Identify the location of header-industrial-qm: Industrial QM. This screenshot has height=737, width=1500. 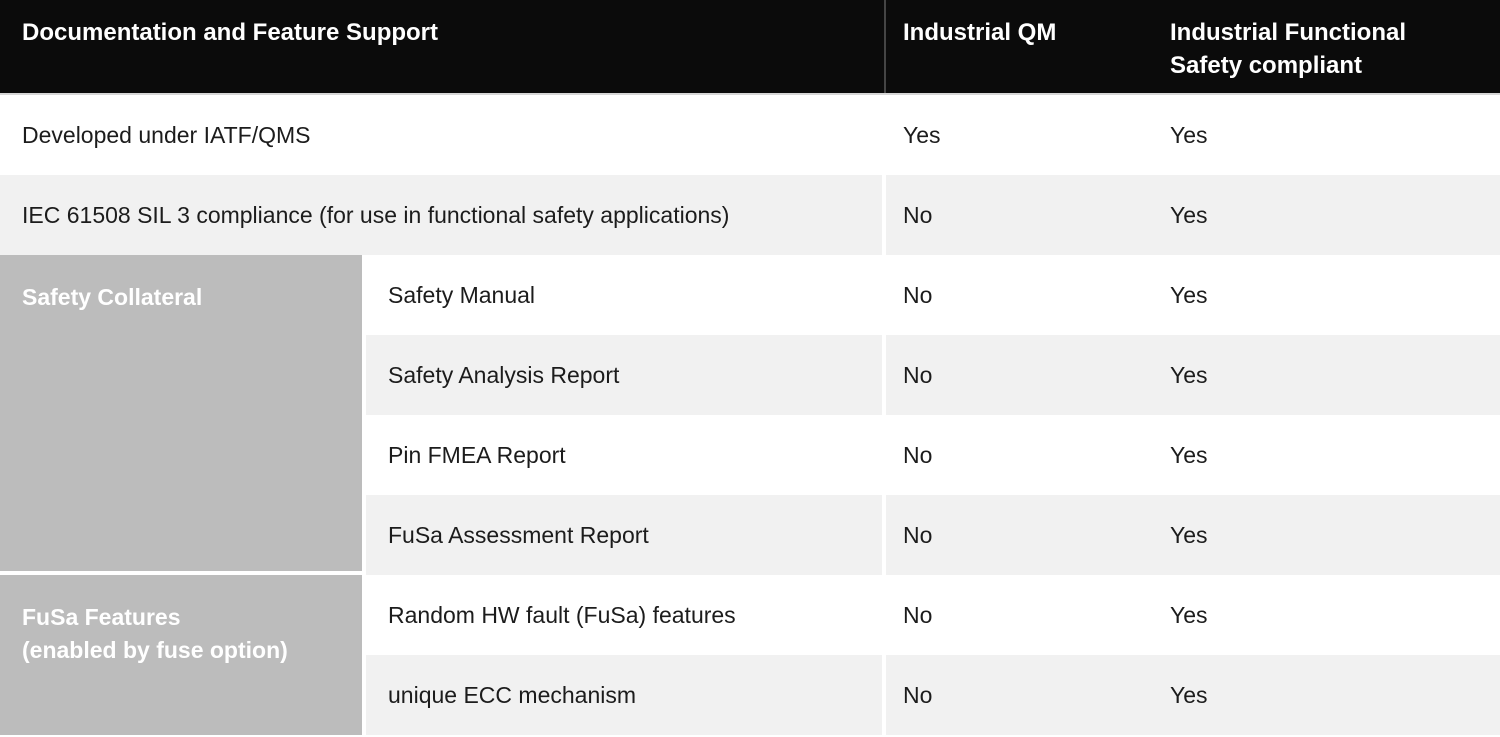
(980, 32).